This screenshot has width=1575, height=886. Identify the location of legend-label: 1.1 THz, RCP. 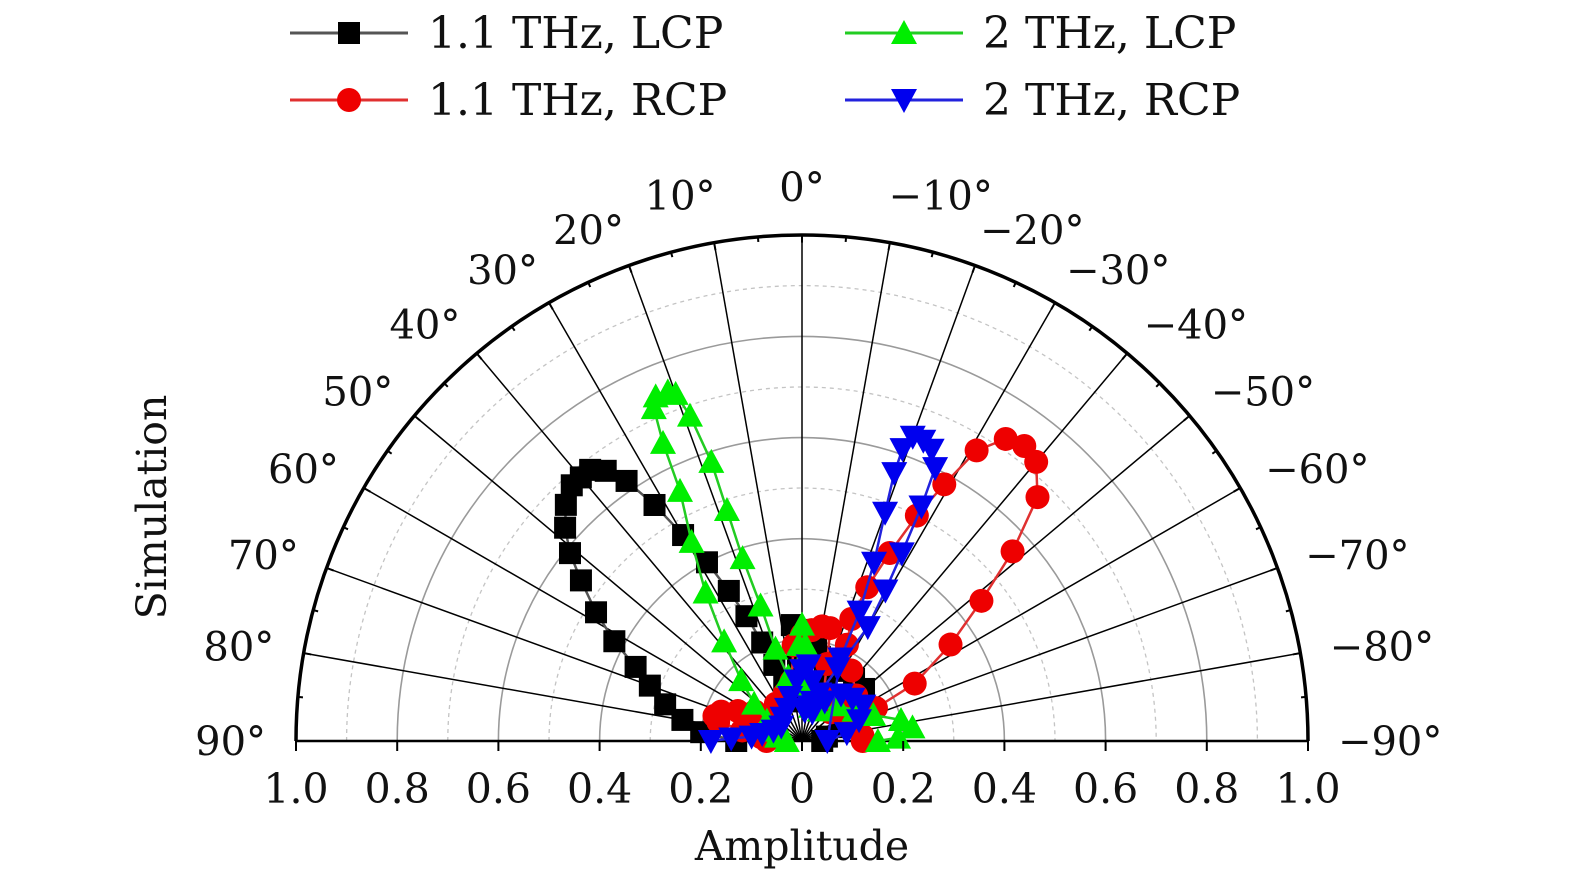
(577, 100).